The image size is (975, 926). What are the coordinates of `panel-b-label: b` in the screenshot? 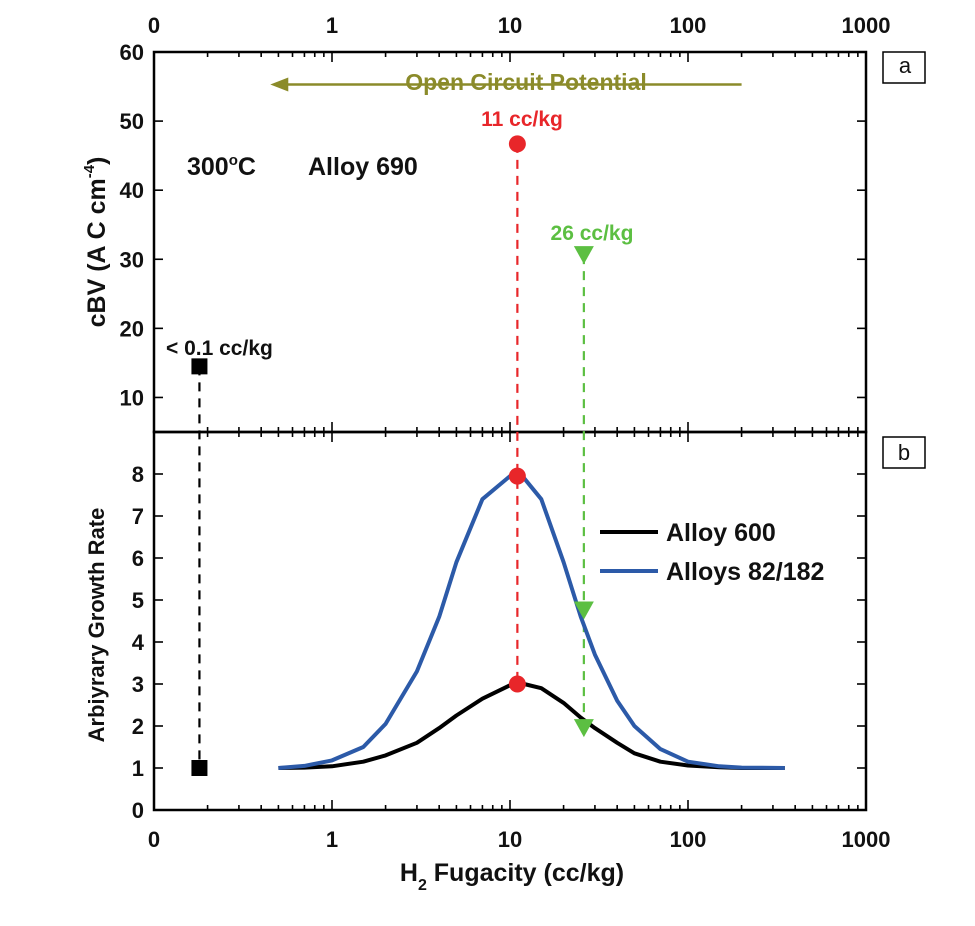 It's located at (904, 452).